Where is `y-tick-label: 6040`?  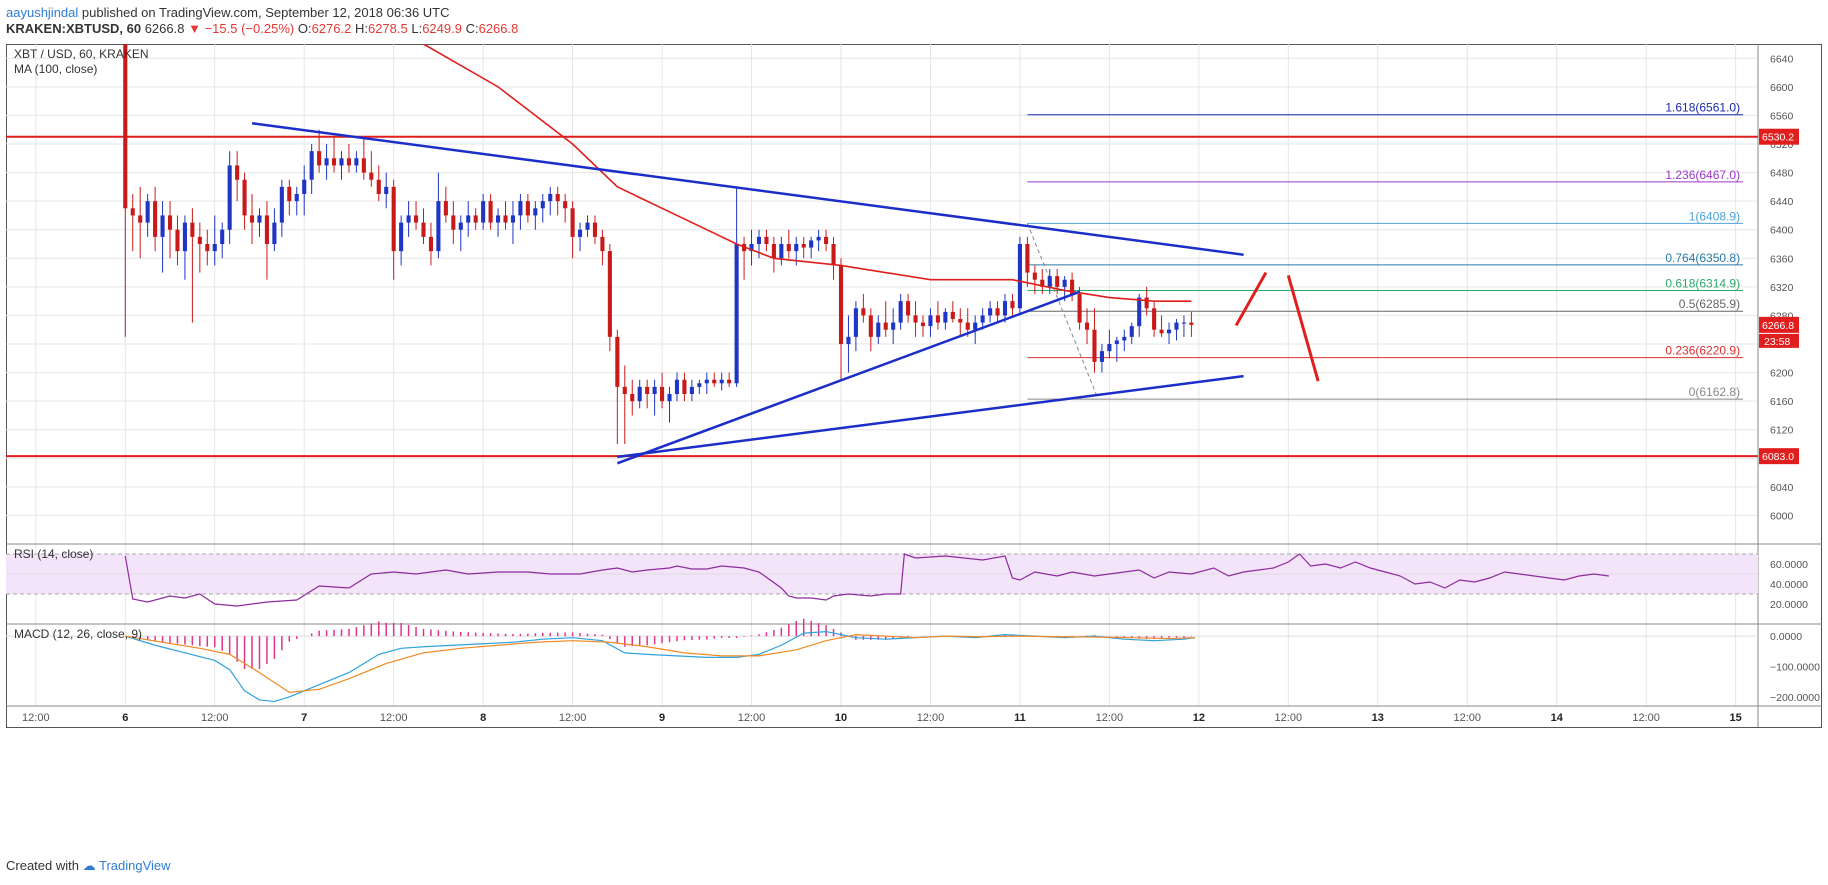 y-tick-label: 6040 is located at coordinates (1782, 488).